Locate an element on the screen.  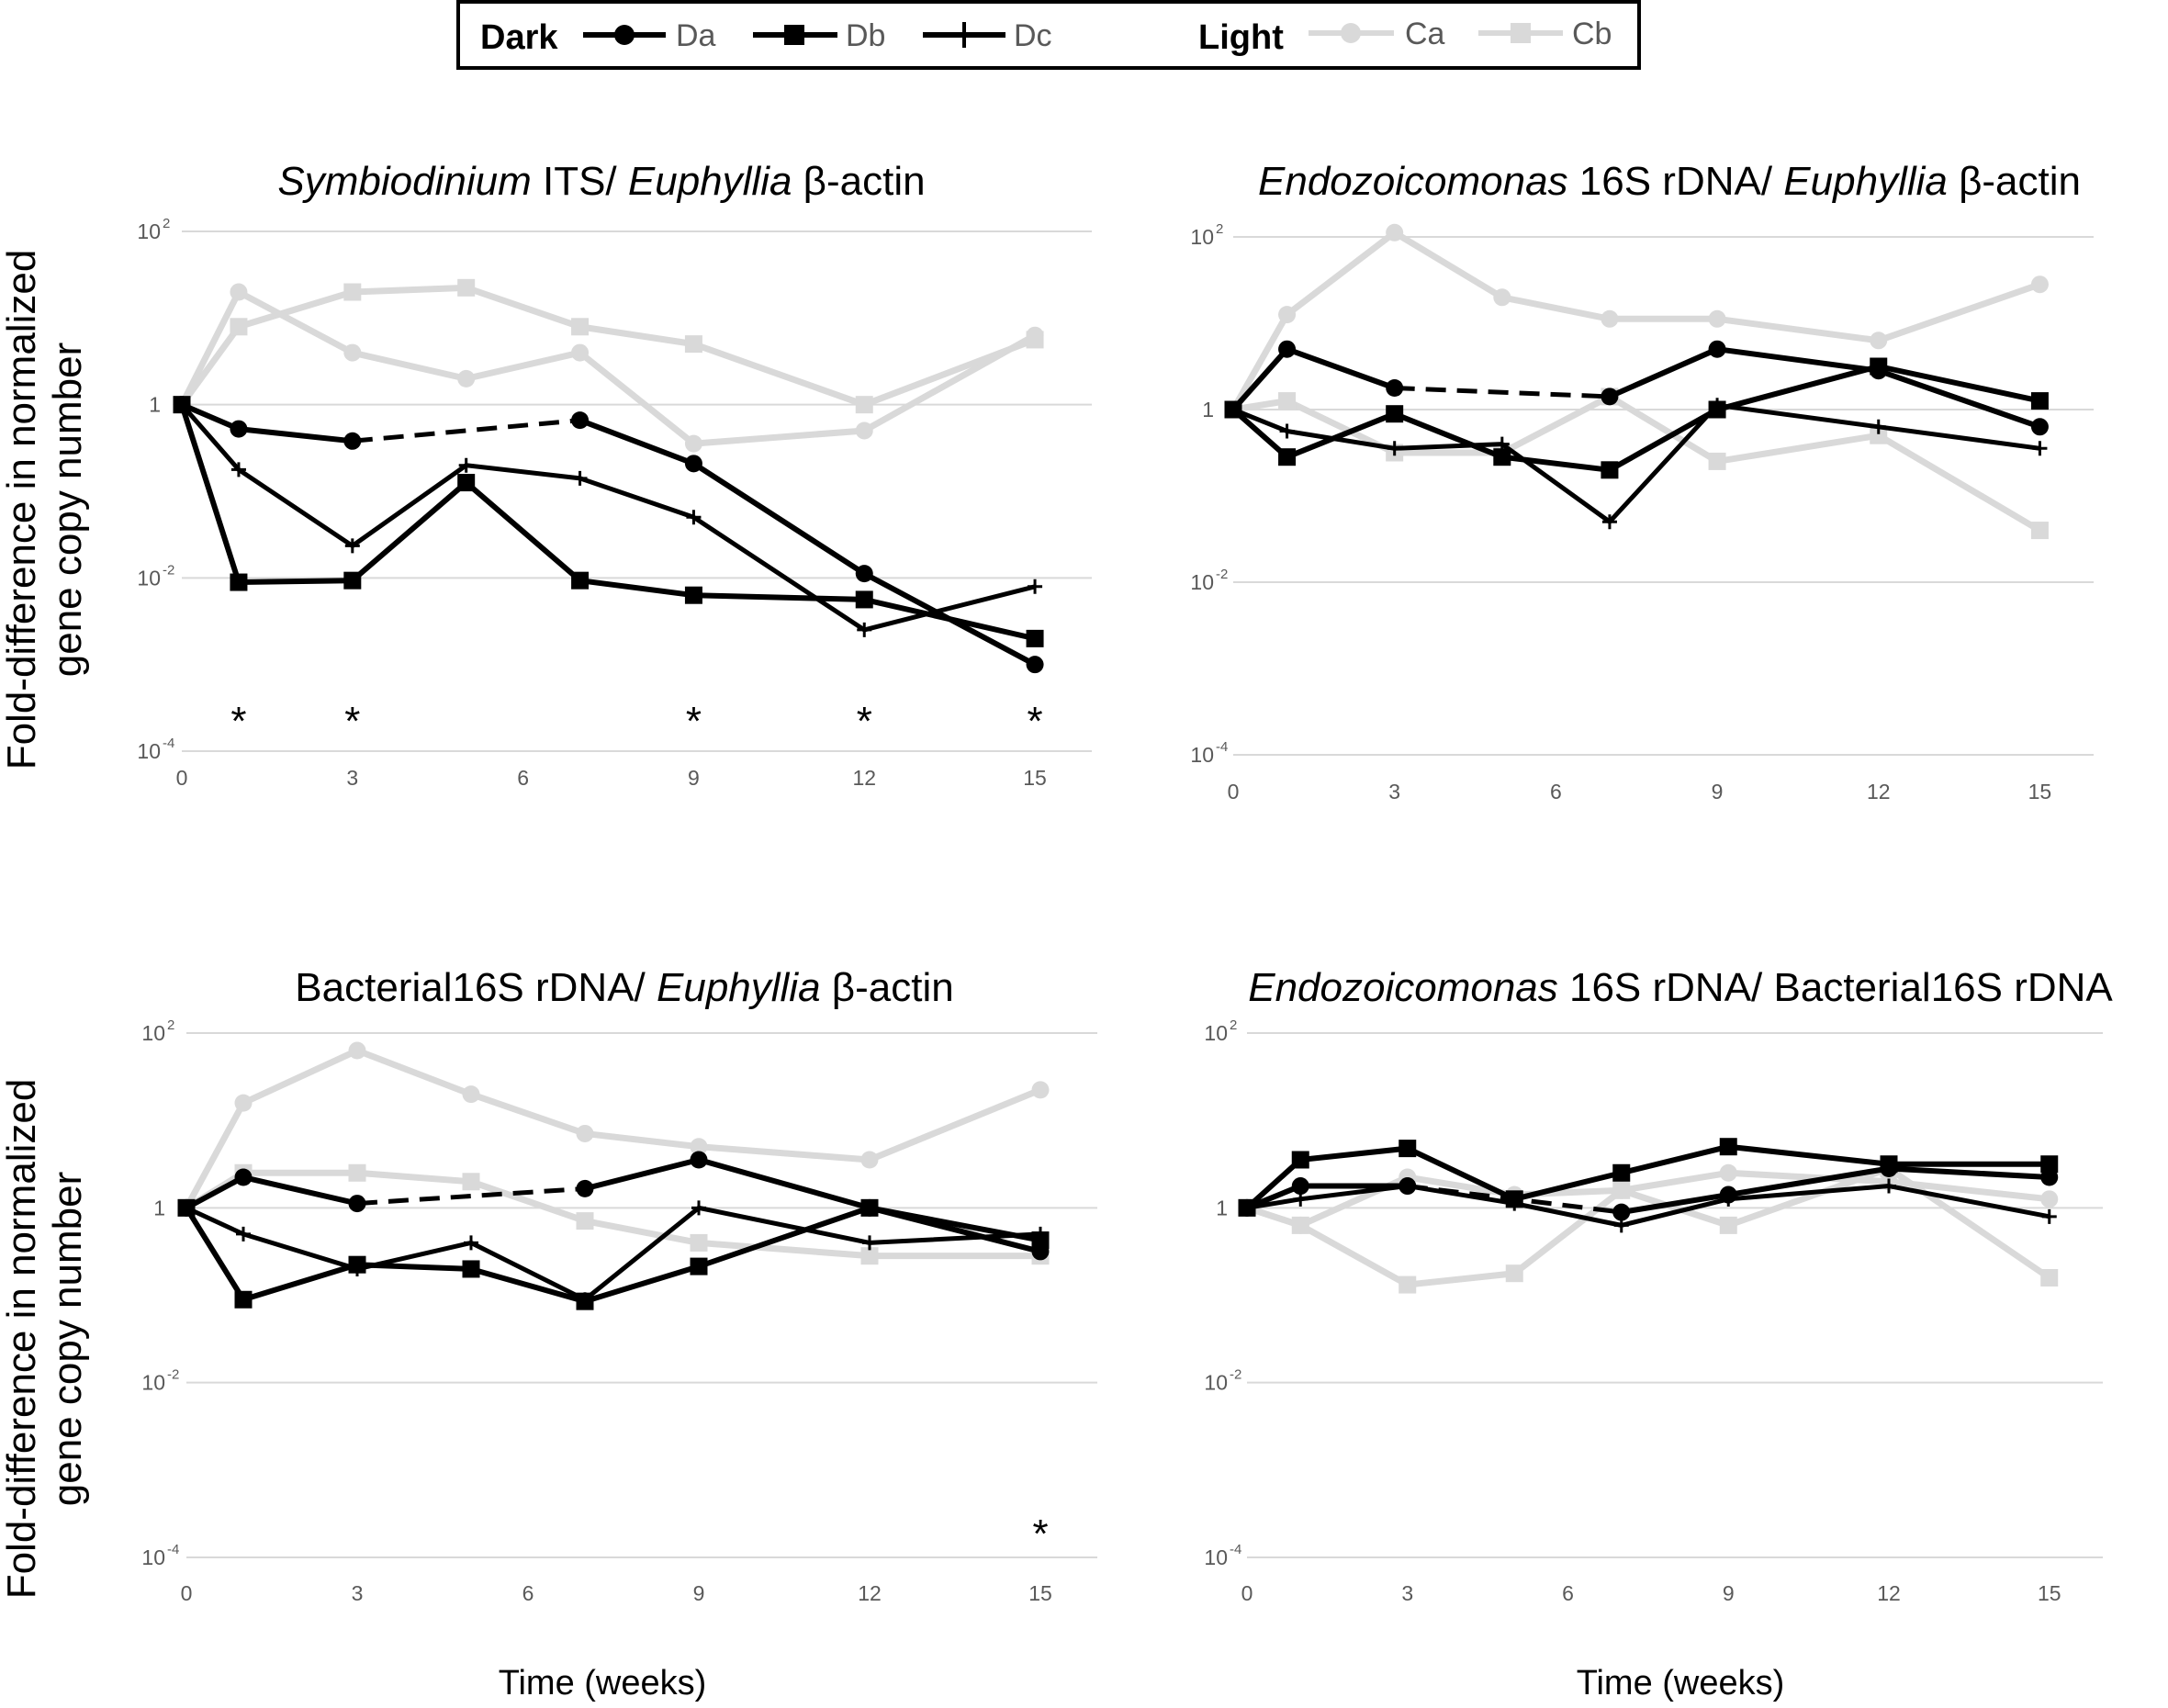
series-db is located at coordinates (608, 522).